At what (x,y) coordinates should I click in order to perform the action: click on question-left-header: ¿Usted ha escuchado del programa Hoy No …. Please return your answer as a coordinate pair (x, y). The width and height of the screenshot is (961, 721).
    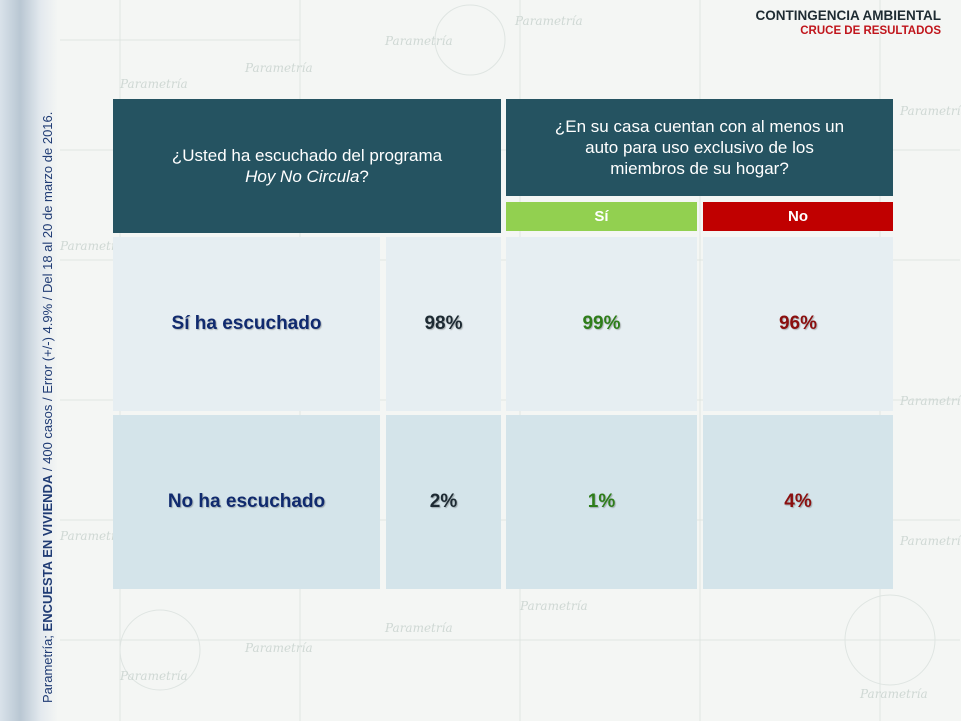
    Looking at the image, I should click on (307, 166).